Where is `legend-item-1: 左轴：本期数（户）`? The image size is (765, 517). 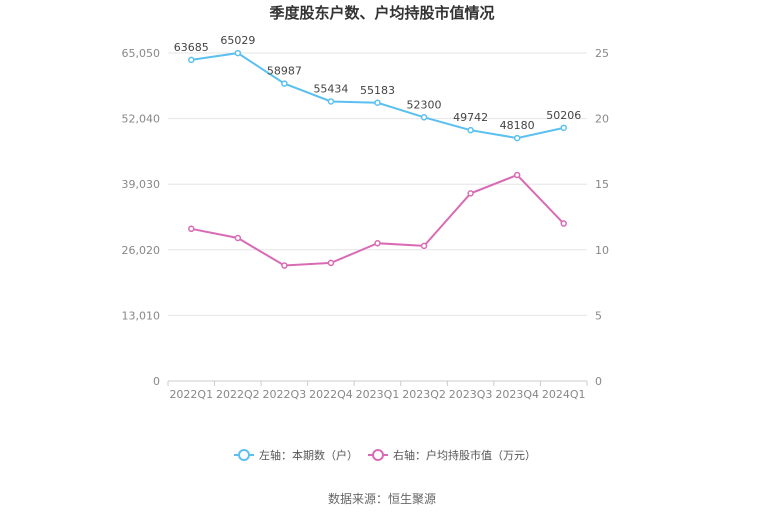 legend-item-1: 左轴：本期数（户） is located at coordinates (296, 455).